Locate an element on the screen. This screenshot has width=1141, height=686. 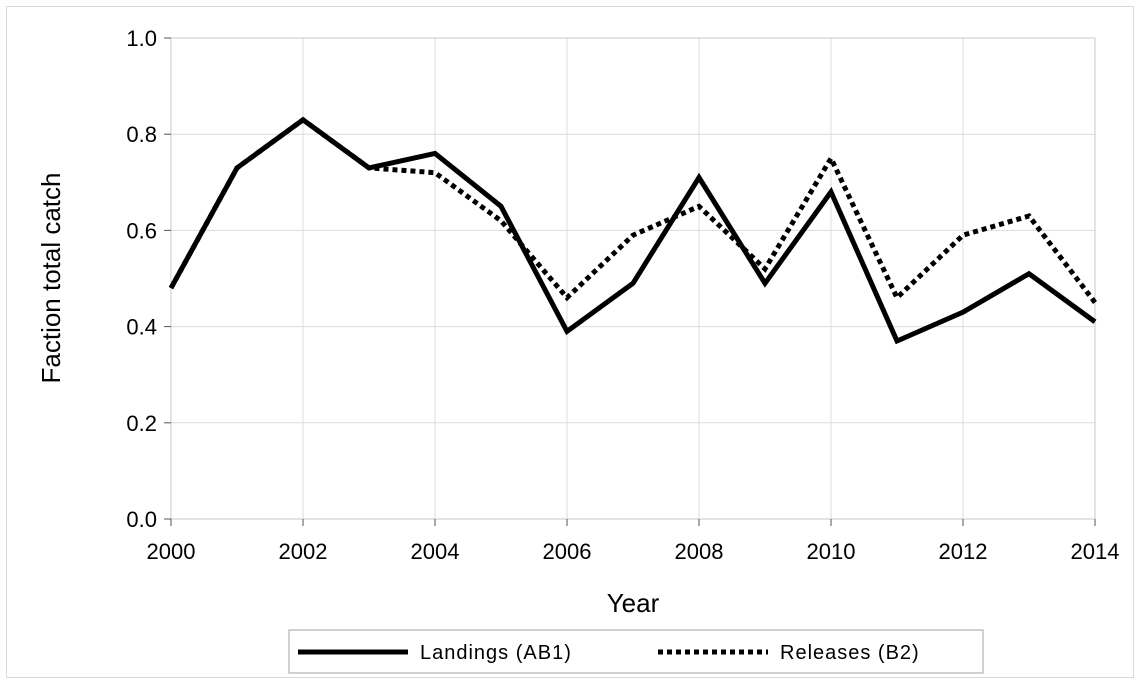
y-tick-label: 0.6 is located at coordinates (141, 230).